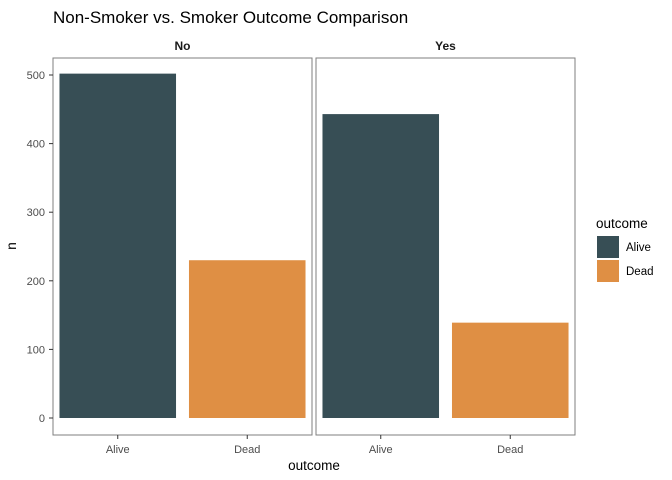 Image resolution: width=672 pixels, height=480 pixels. I want to click on chart-title: Non-Smoker vs. Smoker Outcome Comparison, so click(230, 17).